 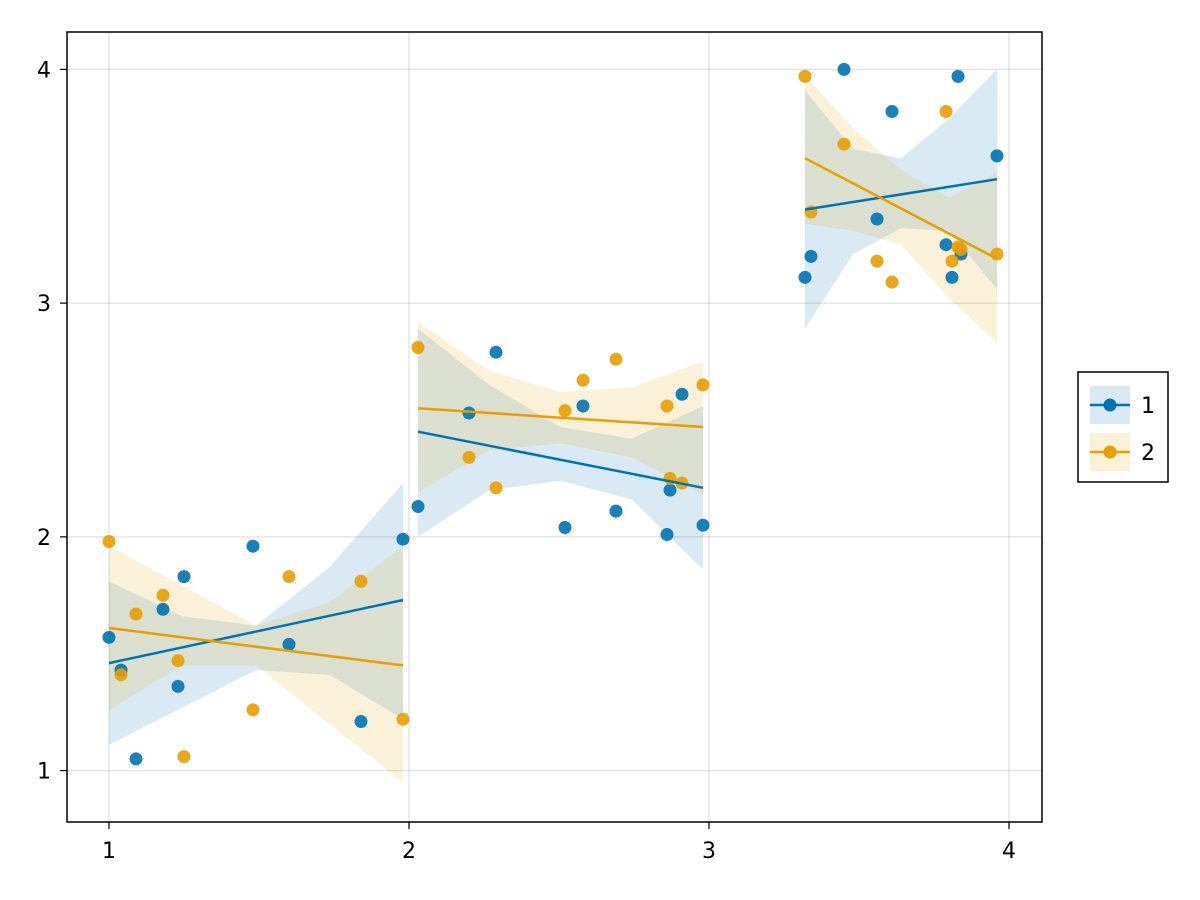 What do you see at coordinates (44, 304) in the screenshot?
I see `y-tick-label: 3` at bounding box center [44, 304].